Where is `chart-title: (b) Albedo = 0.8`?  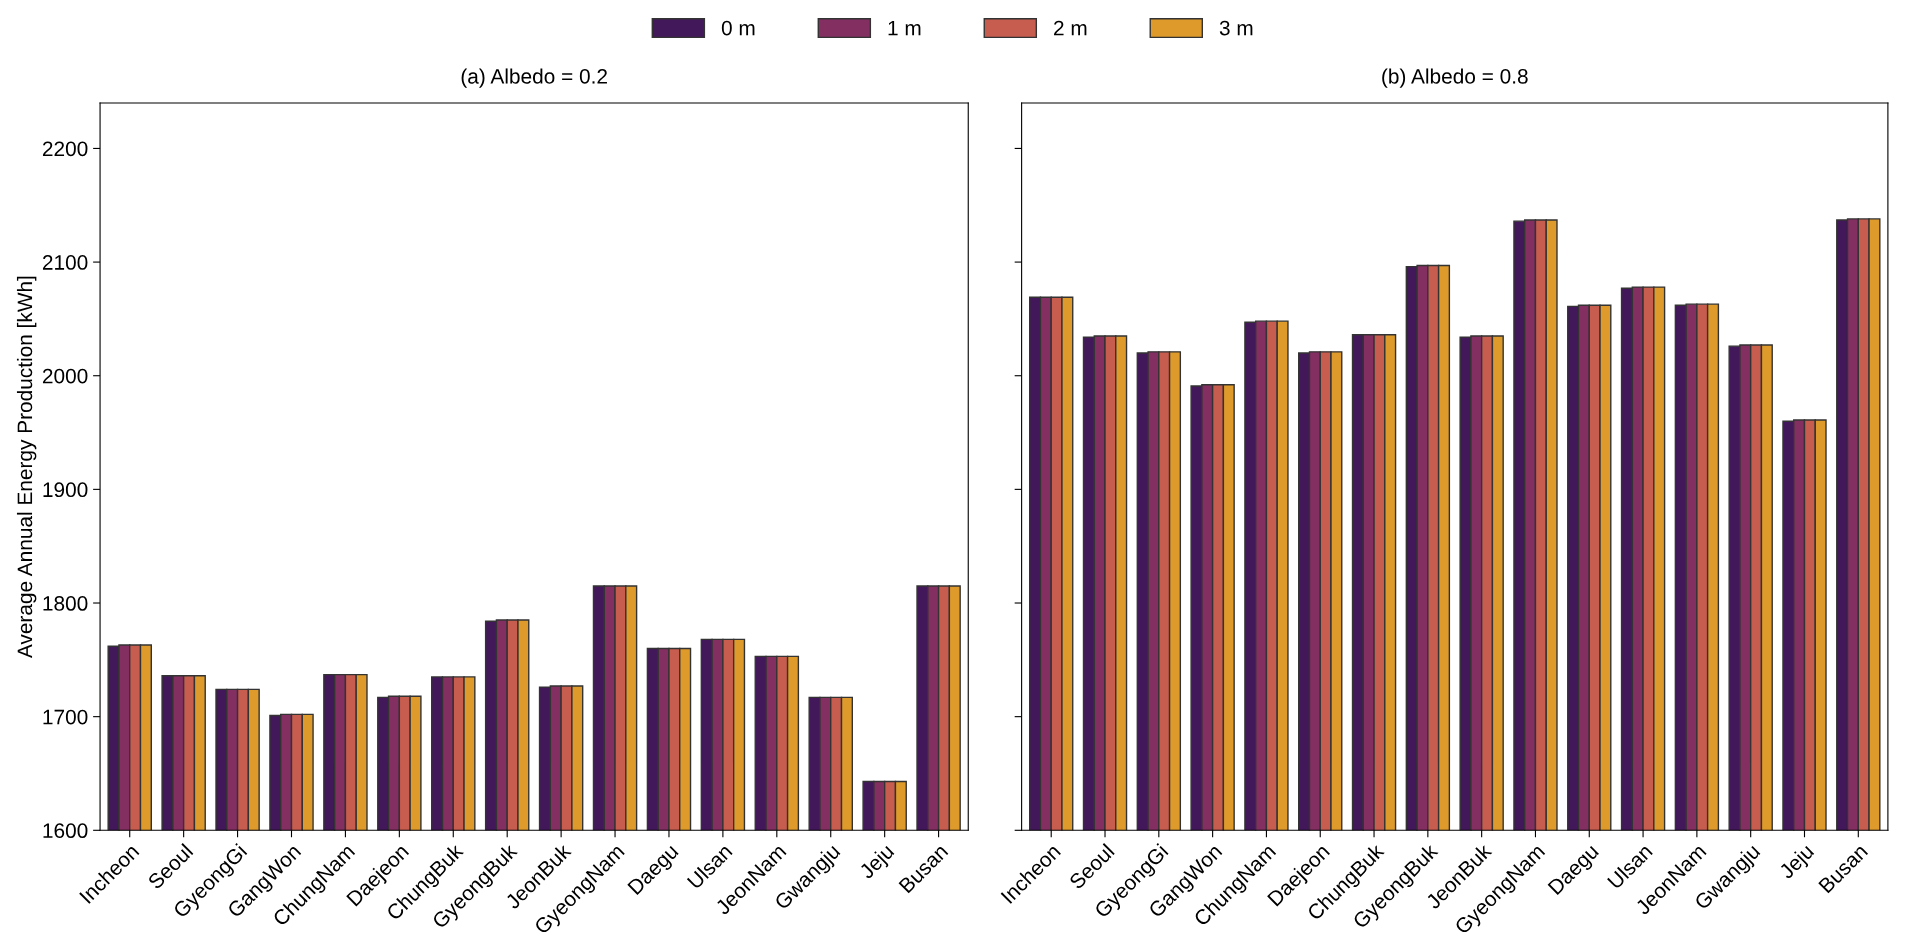 chart-title: (b) Albedo = 0.8 is located at coordinates (1455, 78).